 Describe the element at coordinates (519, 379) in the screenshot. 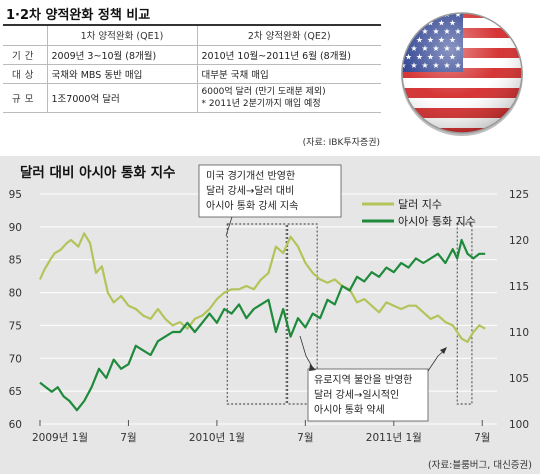

I see `right-tick-label: 105` at that location.